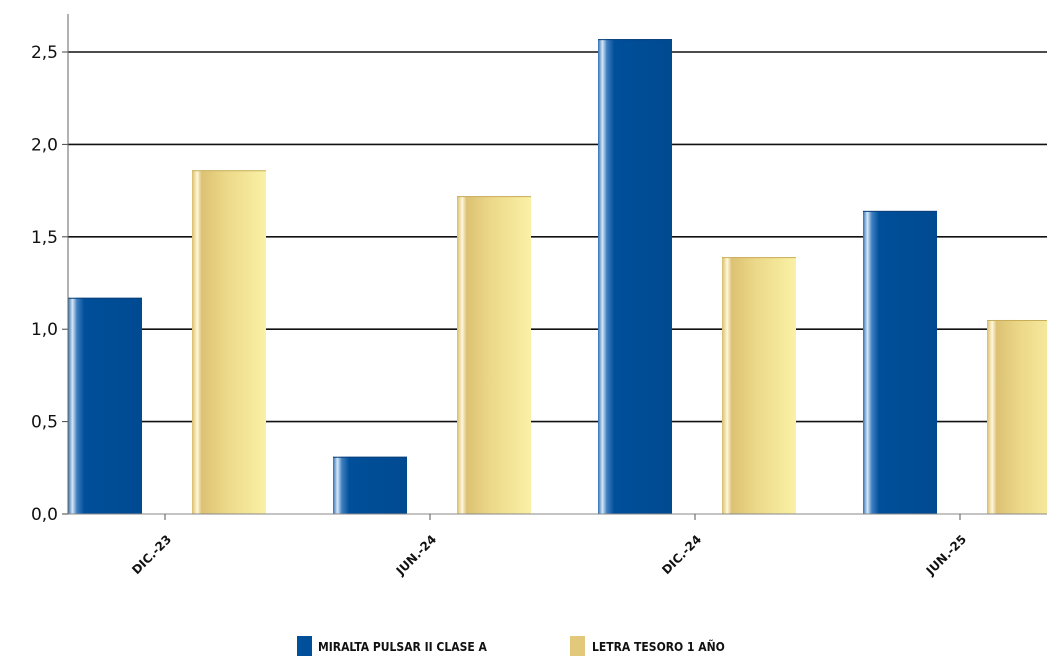 Image resolution: width=1047 pixels, height=657 pixels. Describe the element at coordinates (658, 646) in the screenshot. I see `legend-label-letra: LETRA TESORO 1 AÑO` at that location.